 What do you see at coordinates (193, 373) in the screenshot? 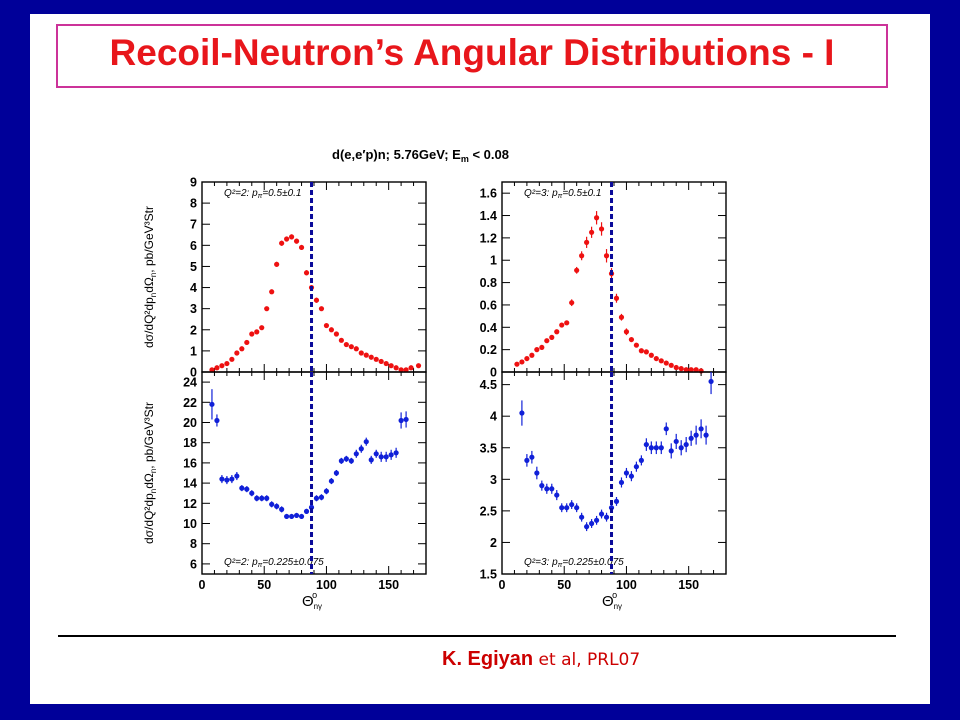
I see `y-tick-label: 0` at bounding box center [193, 373].